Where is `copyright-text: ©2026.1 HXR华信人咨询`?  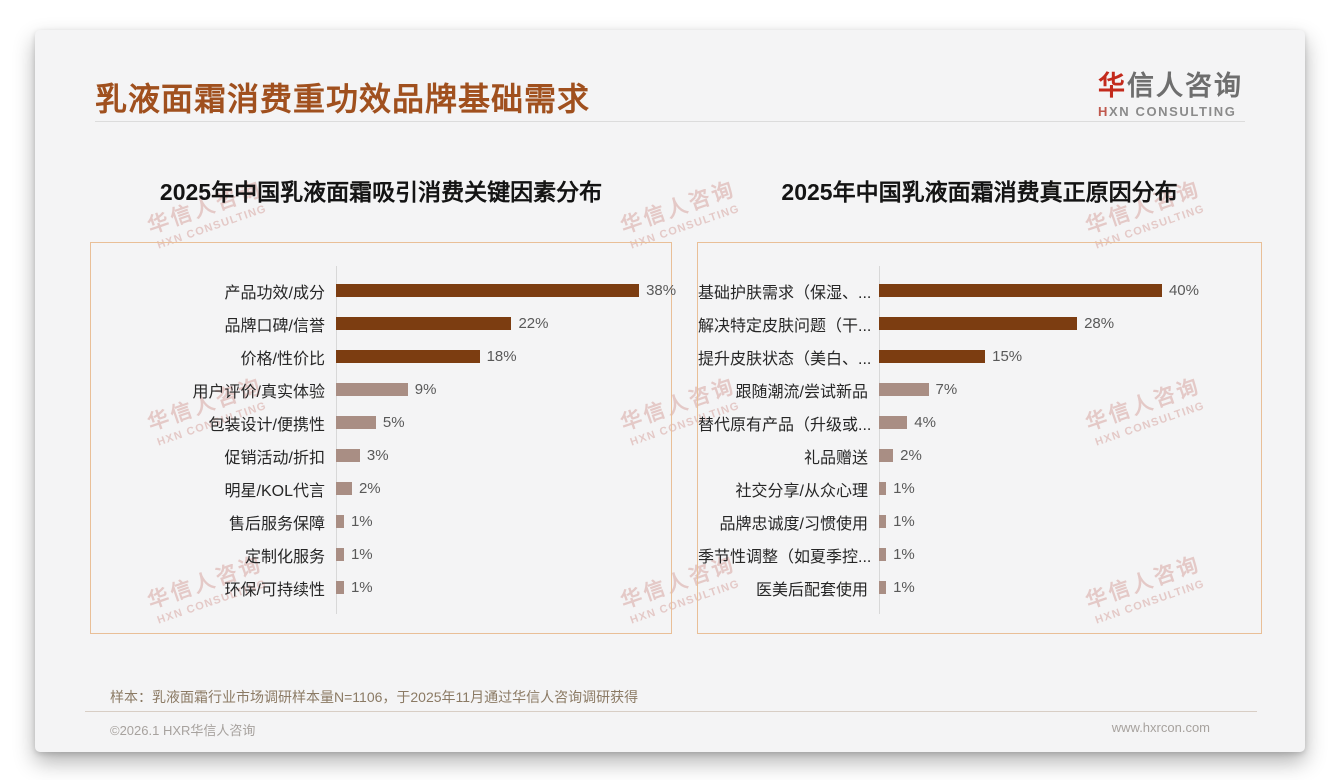 copyright-text: ©2026.1 HXR华信人咨询 is located at coordinates (183, 730).